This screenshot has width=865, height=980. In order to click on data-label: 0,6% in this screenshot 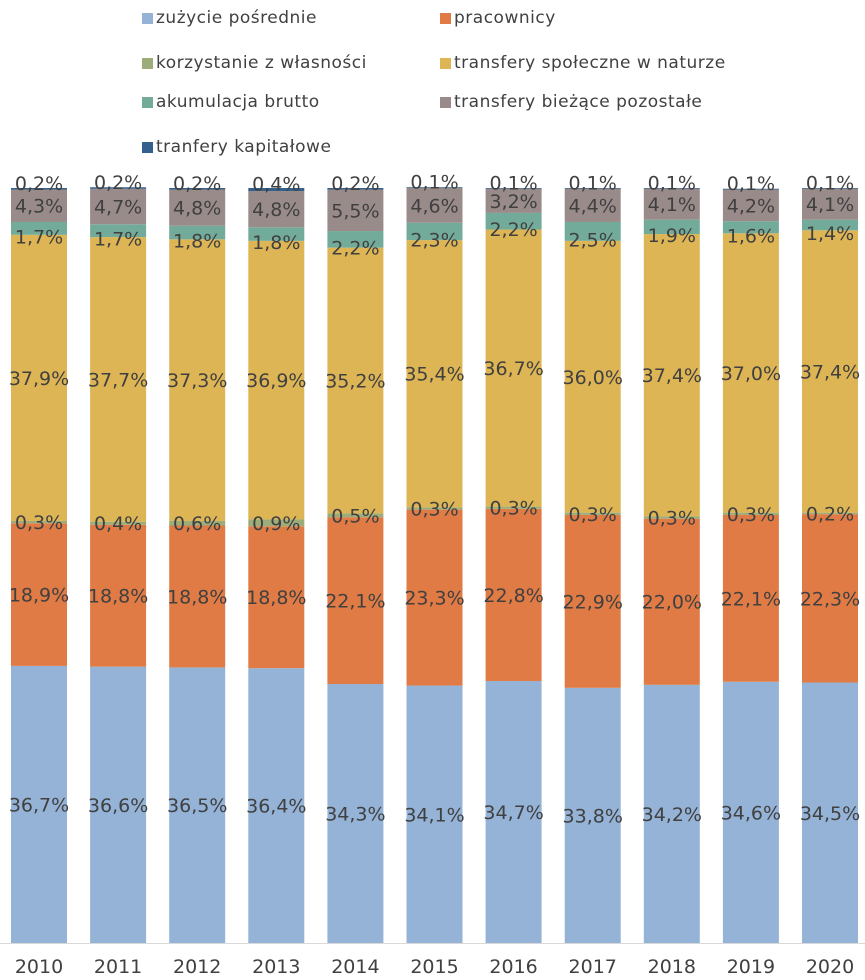, I will do `click(197, 524)`.